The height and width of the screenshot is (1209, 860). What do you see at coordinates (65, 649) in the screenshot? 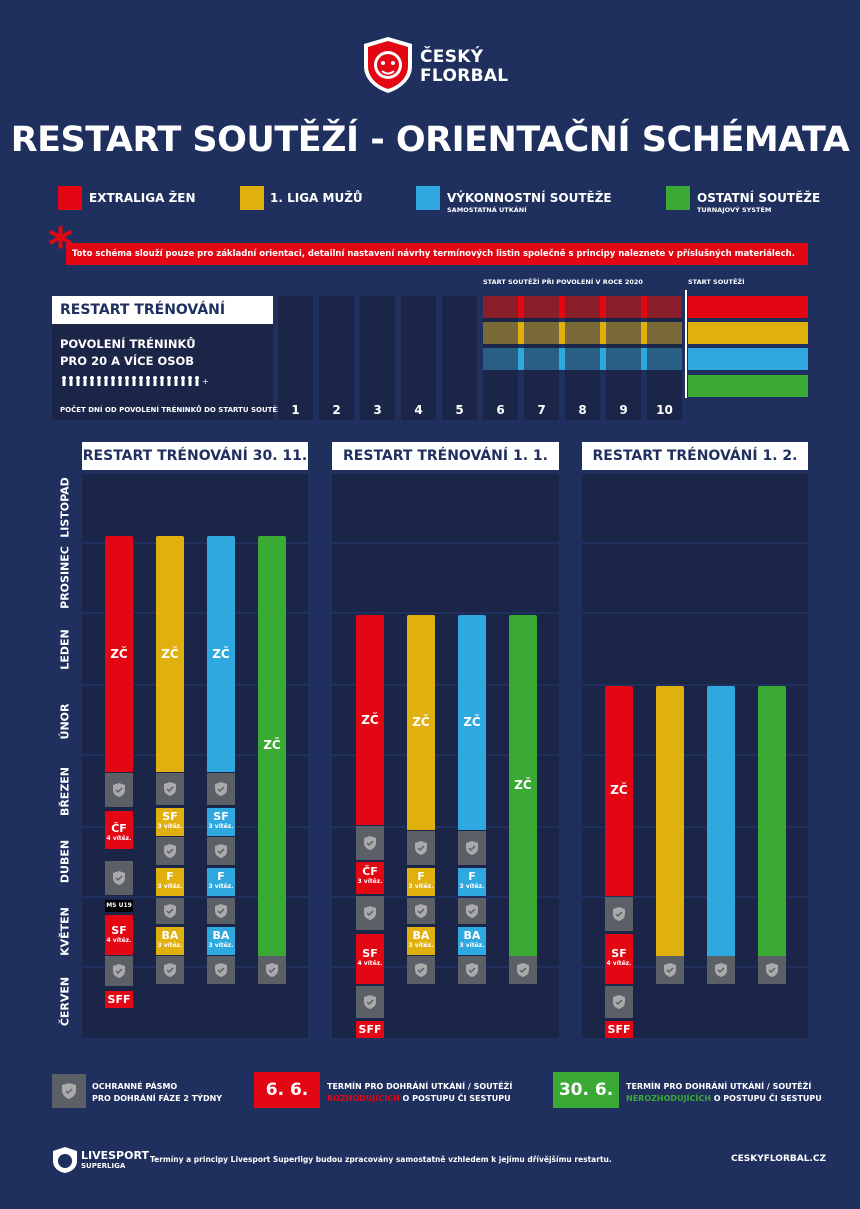
I see `month-label: LEDEN` at bounding box center [65, 649].